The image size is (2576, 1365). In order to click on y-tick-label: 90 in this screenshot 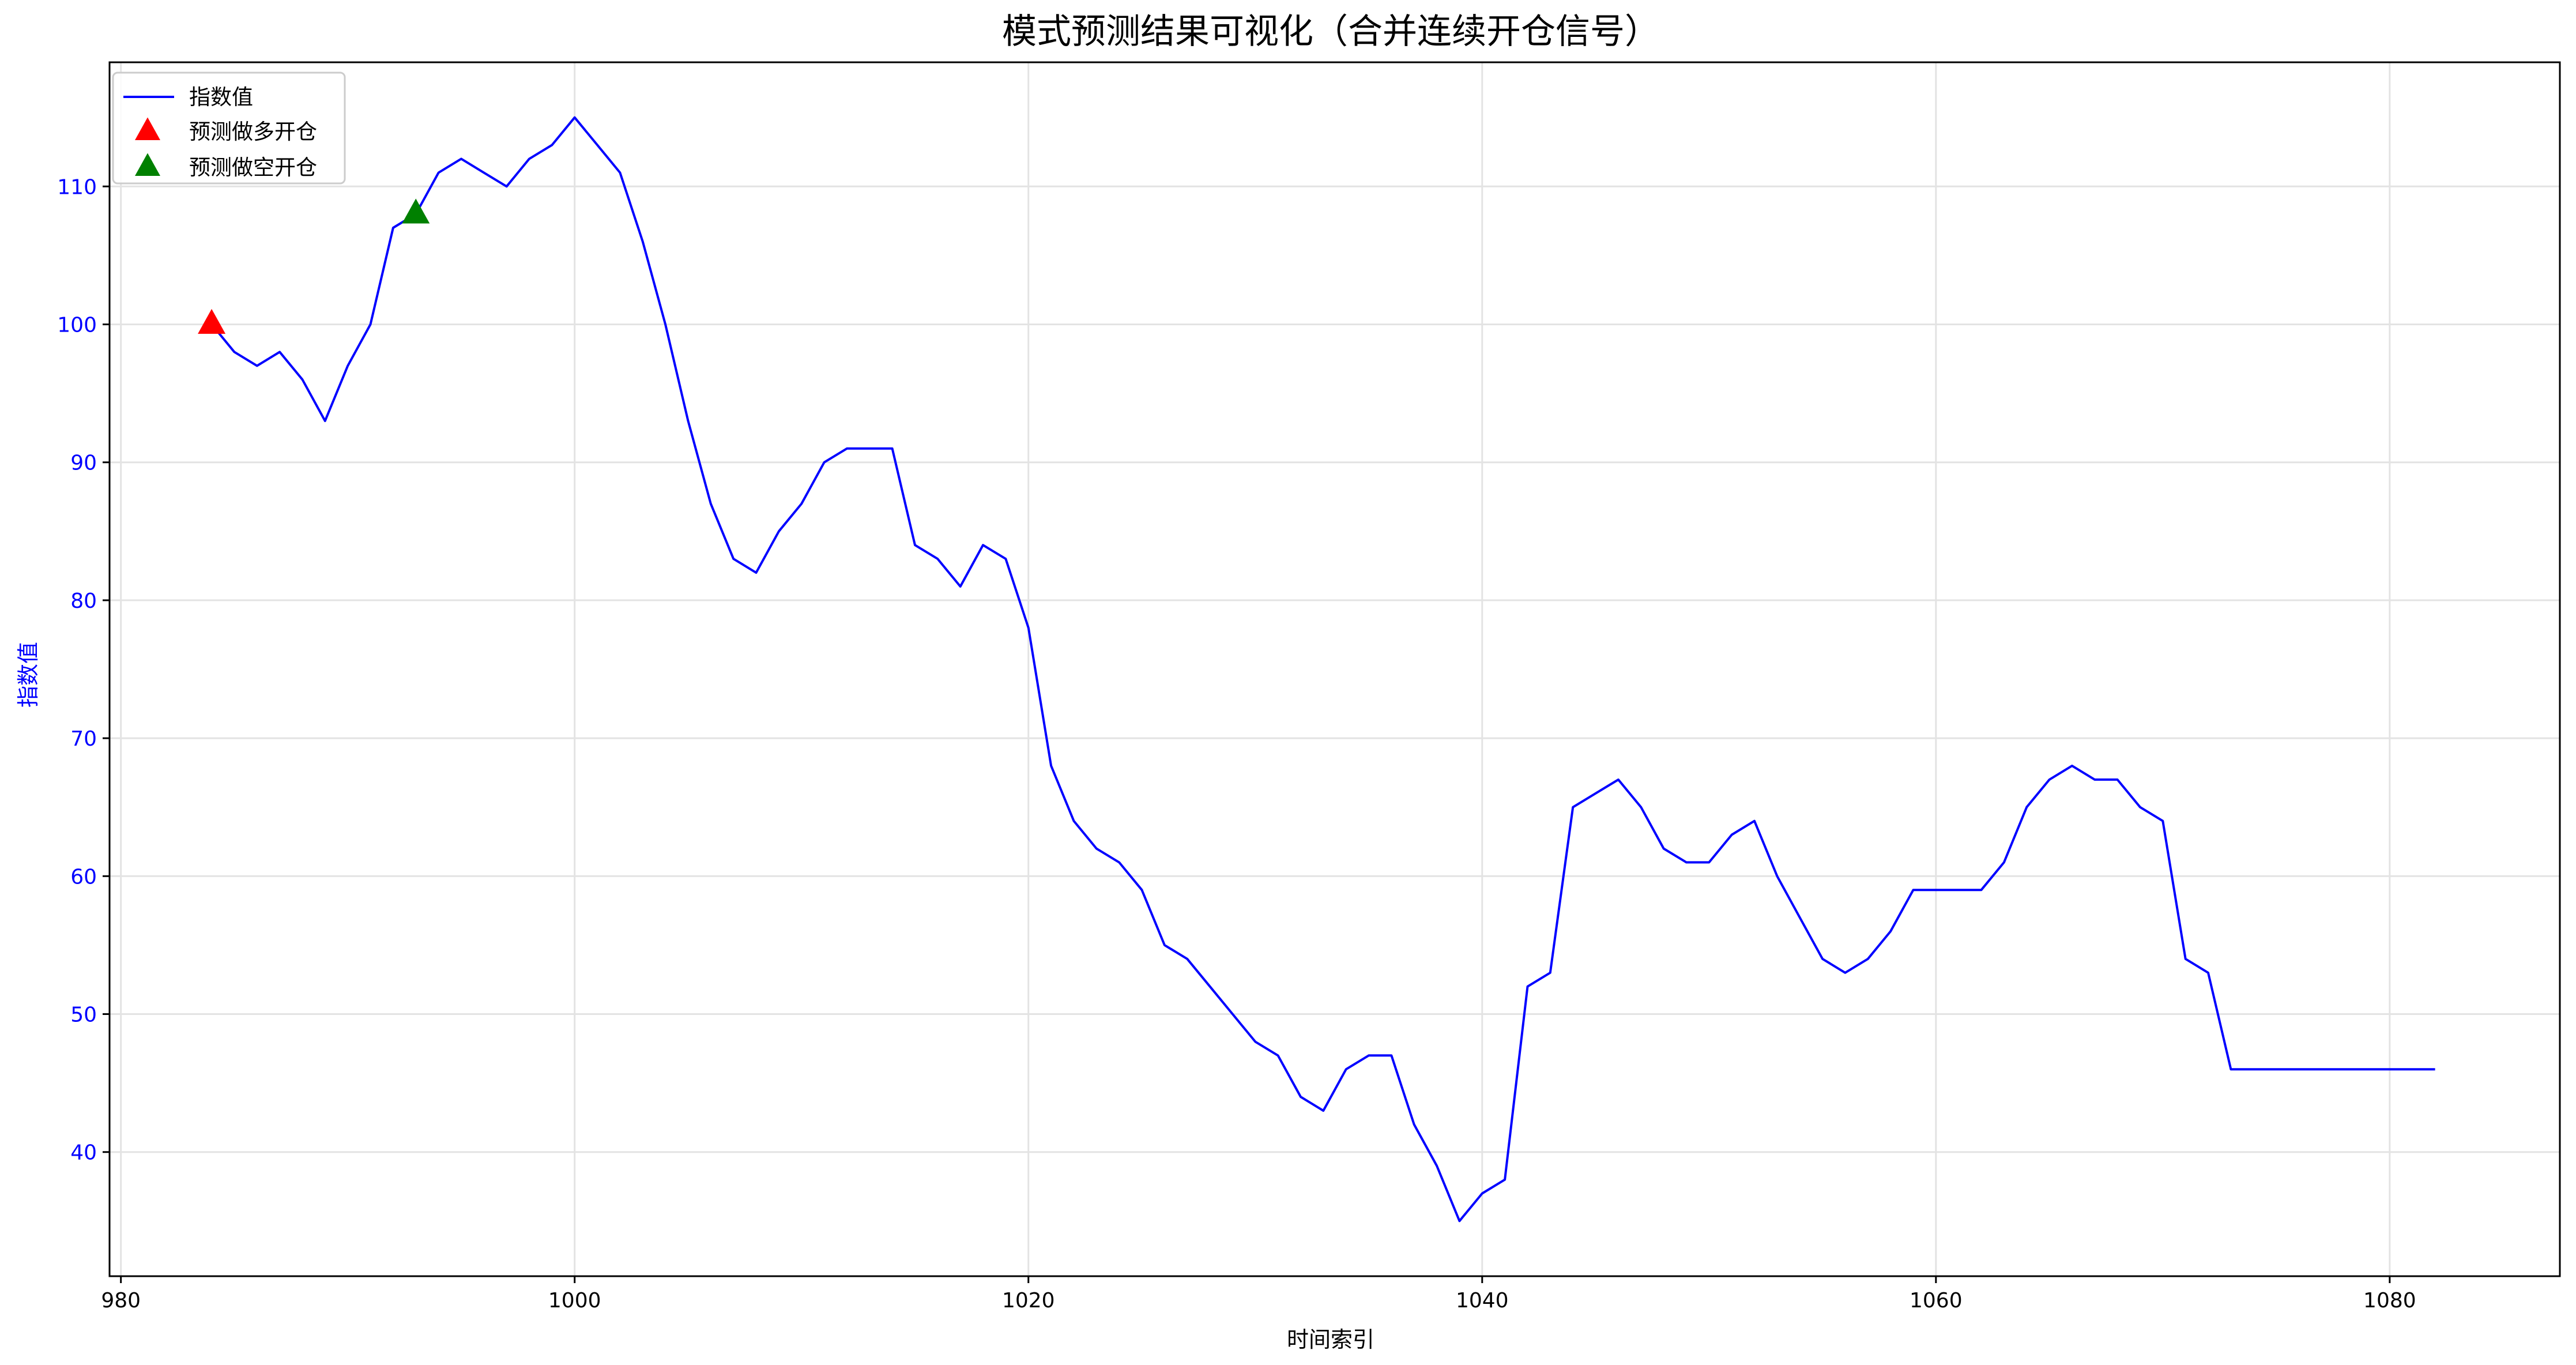, I will do `click(83, 463)`.